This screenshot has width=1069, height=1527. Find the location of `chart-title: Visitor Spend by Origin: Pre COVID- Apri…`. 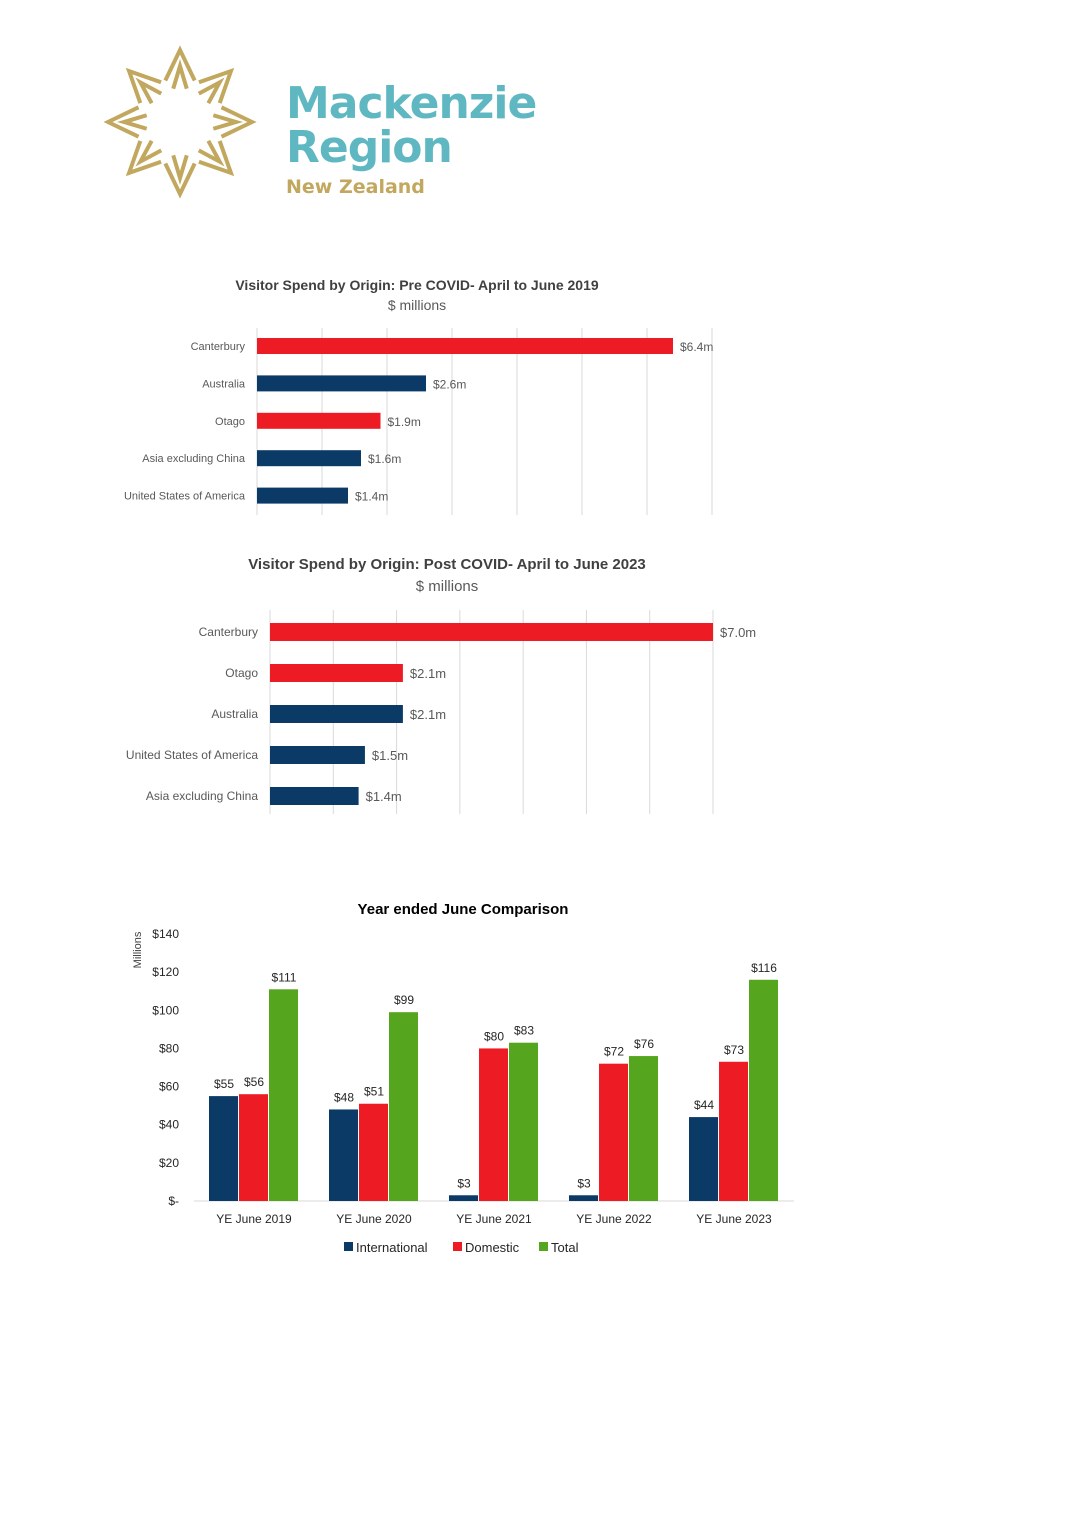

chart-title: Visitor Spend by Origin: Pre COVID- Apri… is located at coordinates (417, 285).